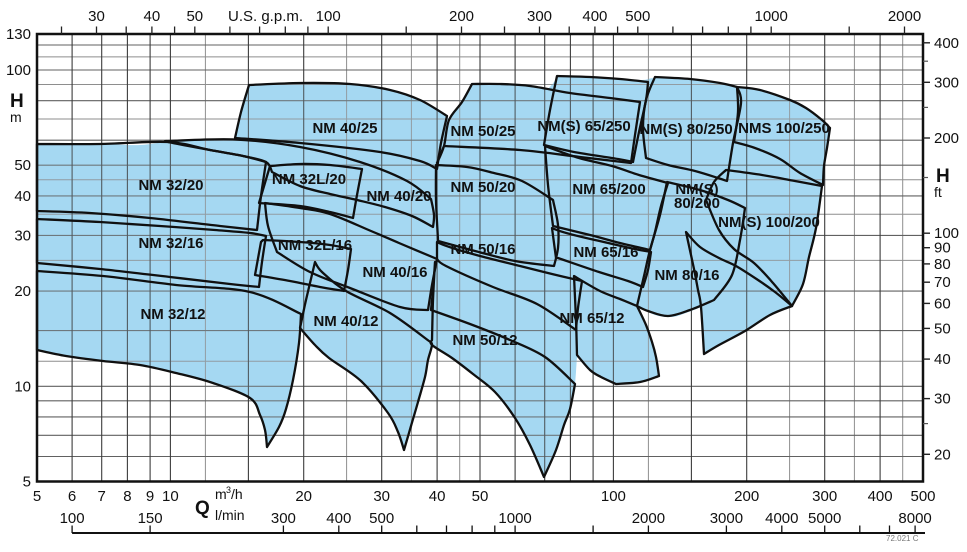 The width and height of the screenshot is (967, 552). I want to click on svg-text: NM(S), so click(696, 189).